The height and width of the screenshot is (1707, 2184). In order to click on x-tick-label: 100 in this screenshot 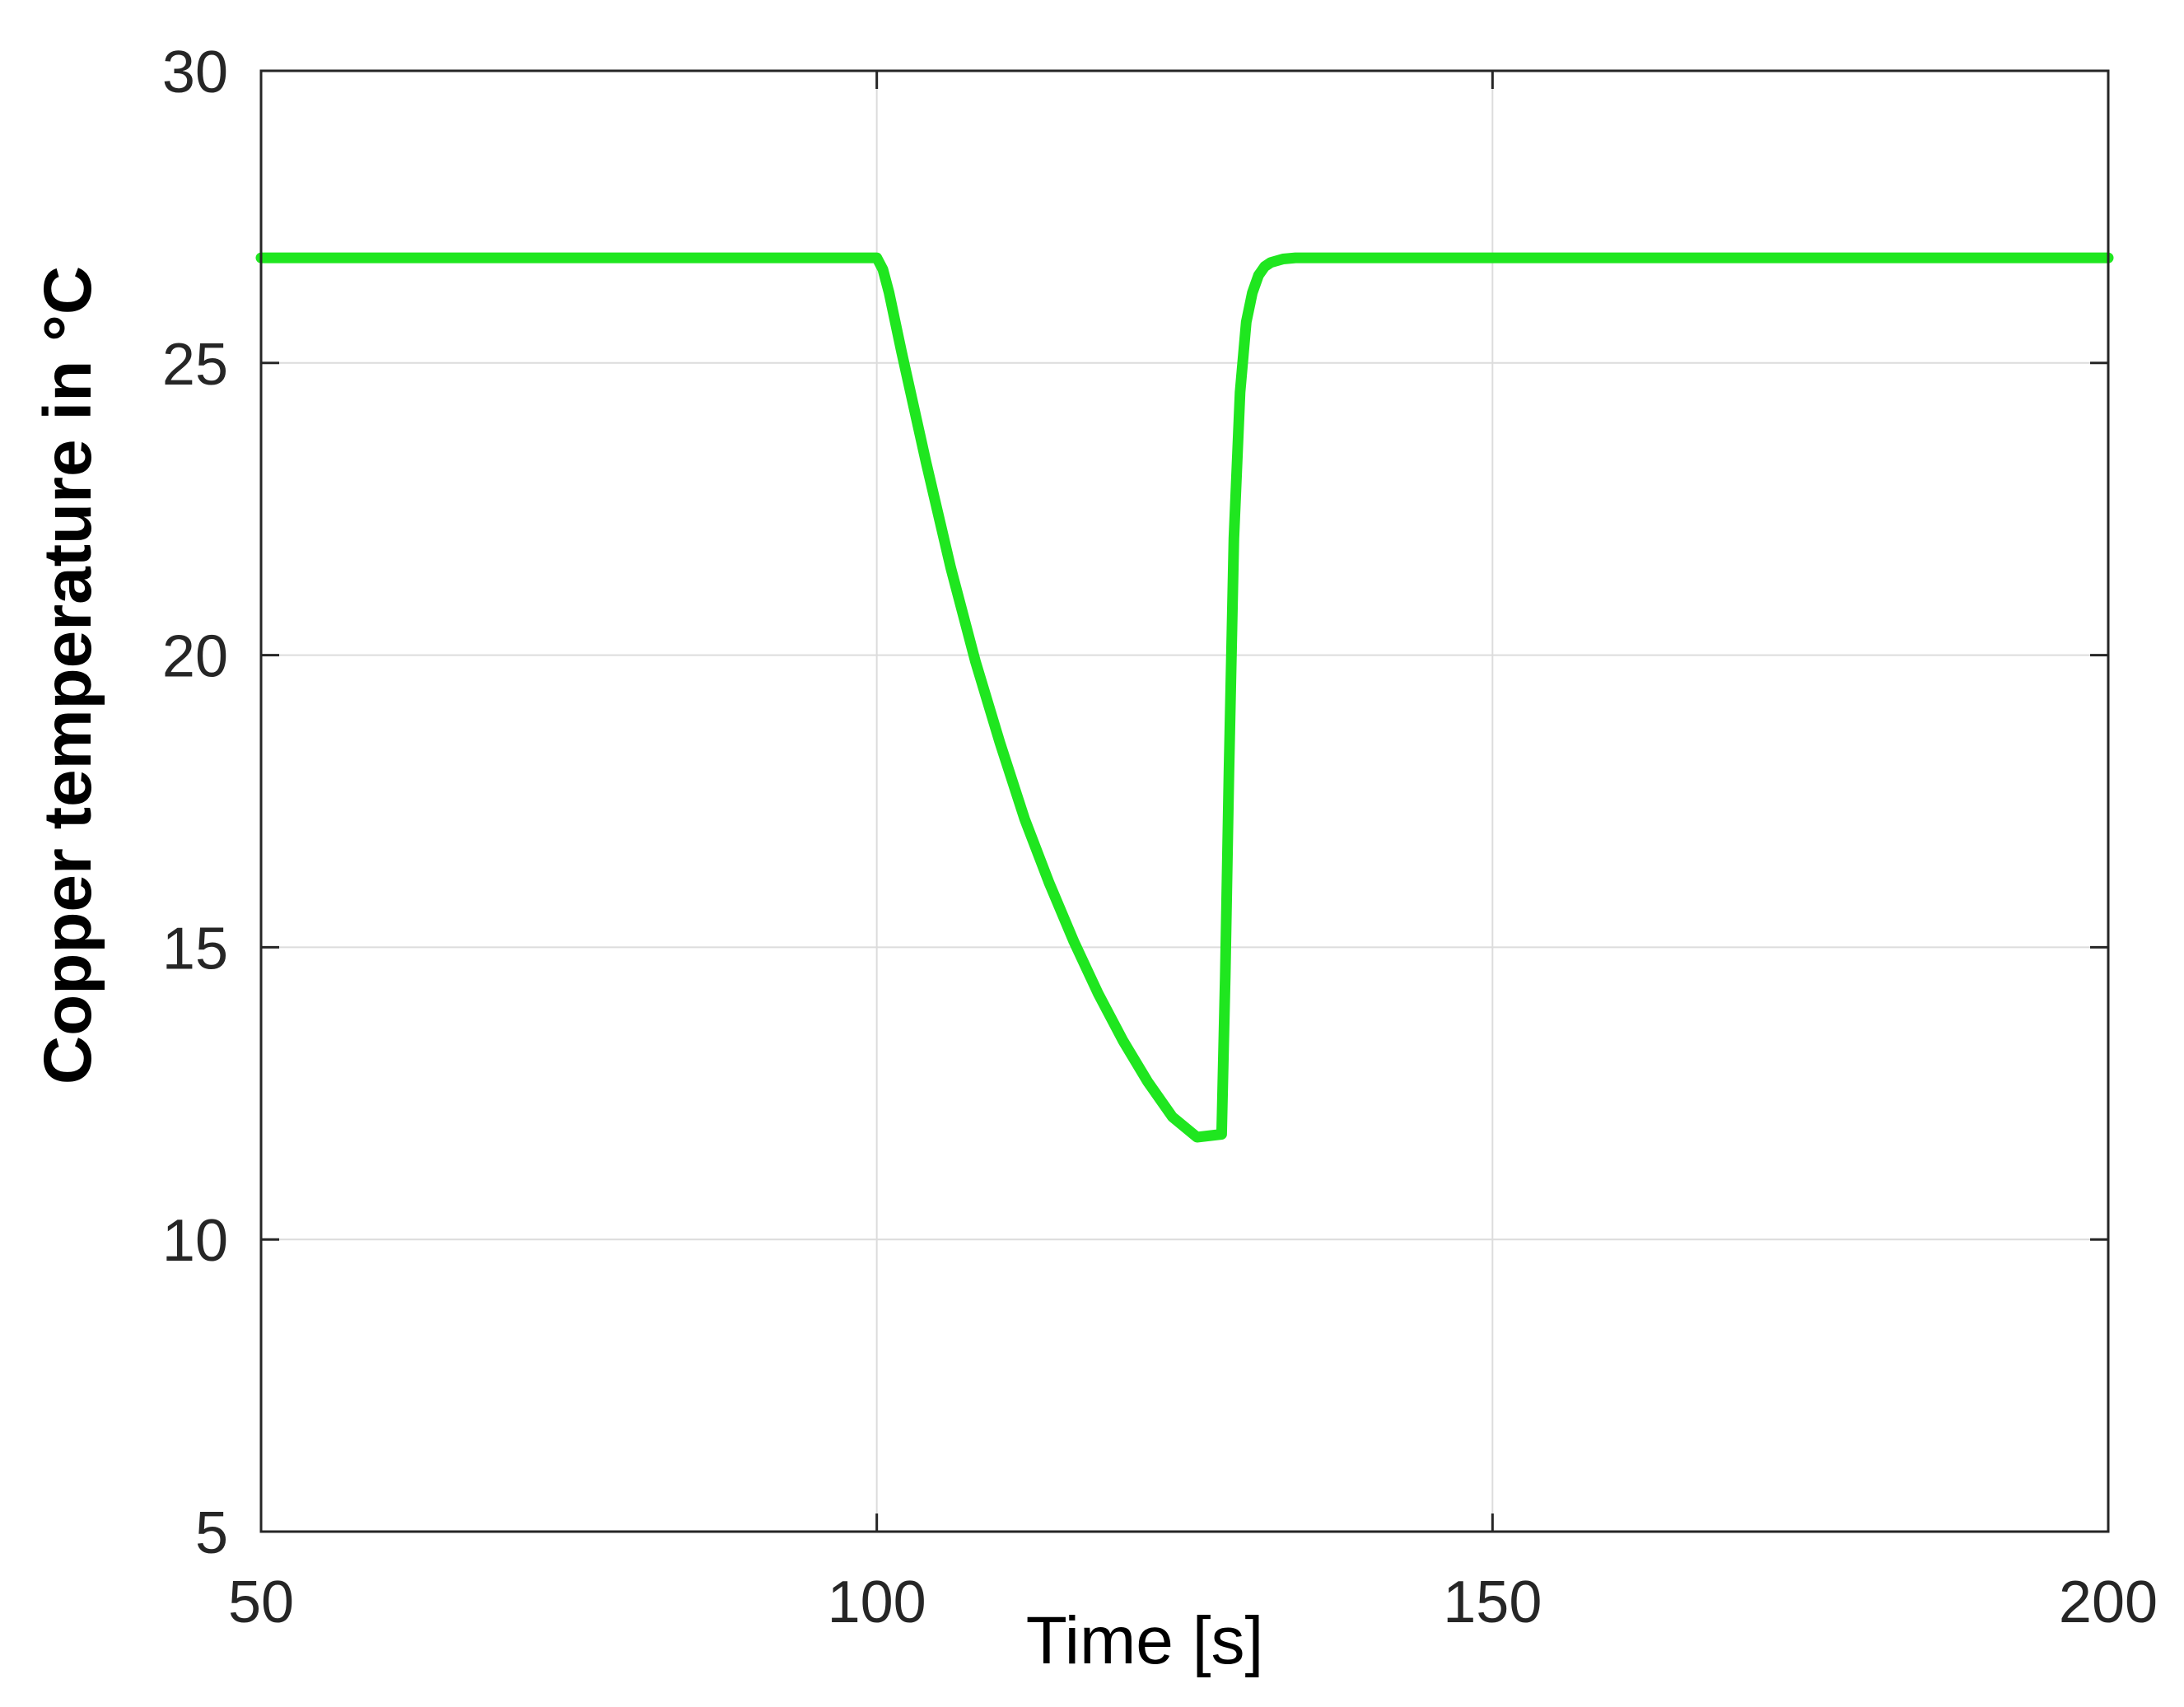, I will do `click(877, 1602)`.